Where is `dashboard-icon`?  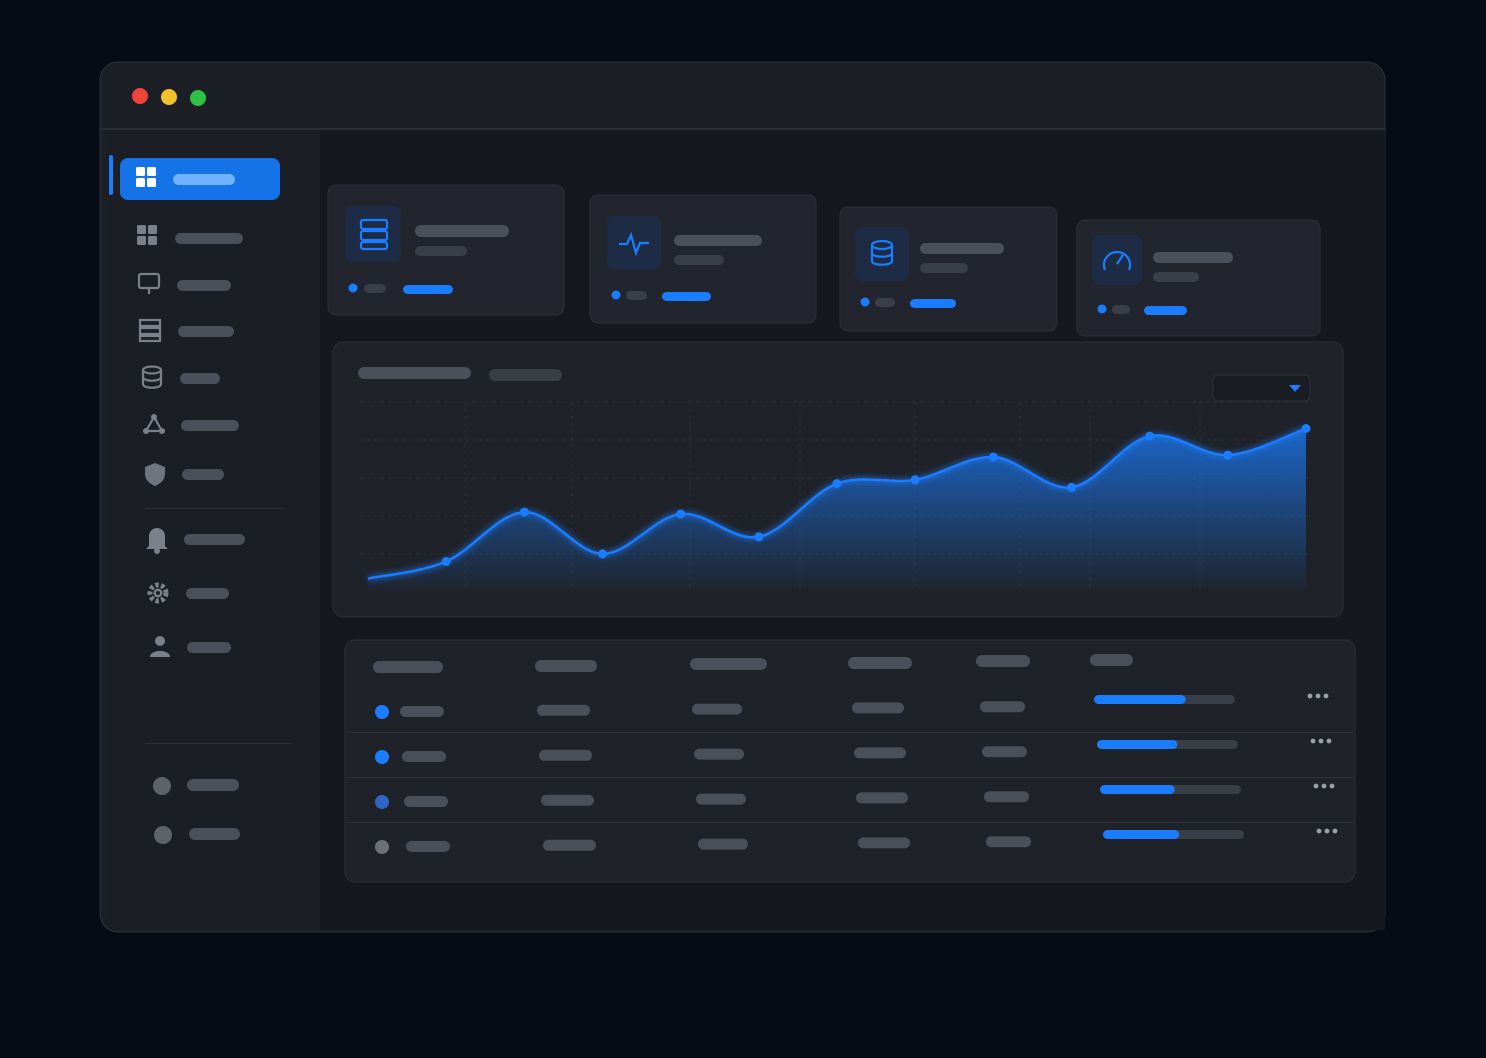 dashboard-icon is located at coordinates (146, 177).